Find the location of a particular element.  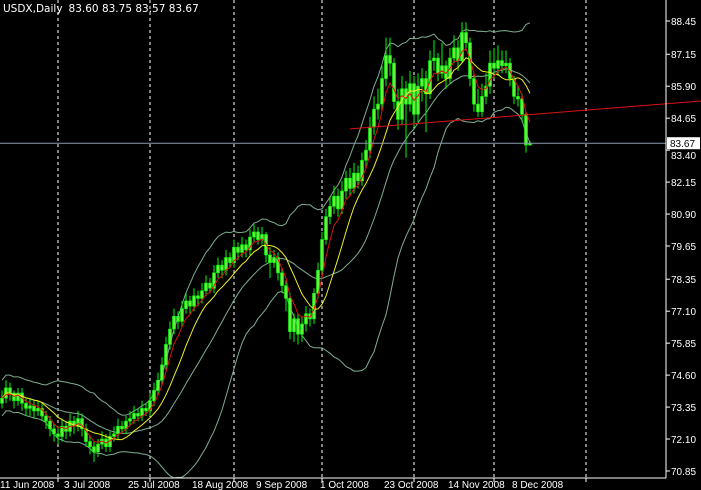

ohlc-readout: 83.60 83.75 83.57 83.67 is located at coordinates (133, 9).